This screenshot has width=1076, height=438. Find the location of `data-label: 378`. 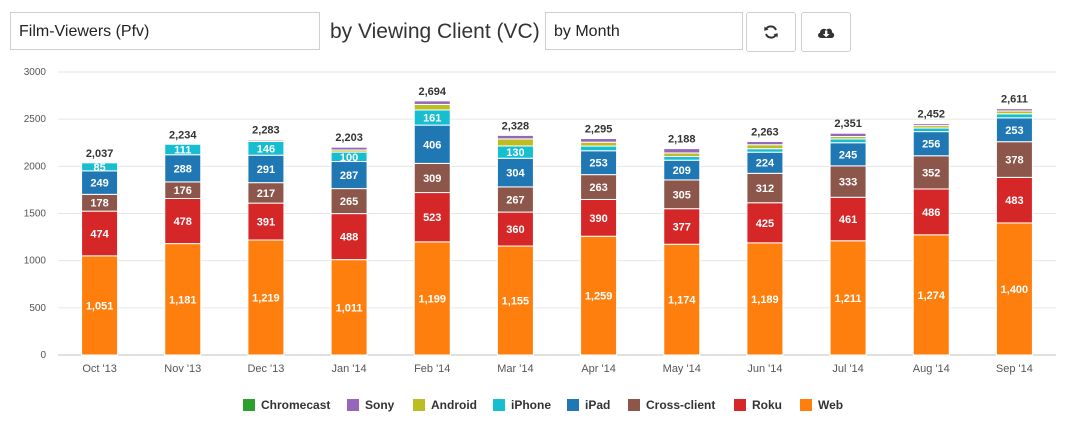

data-label: 378 is located at coordinates (1014, 161).